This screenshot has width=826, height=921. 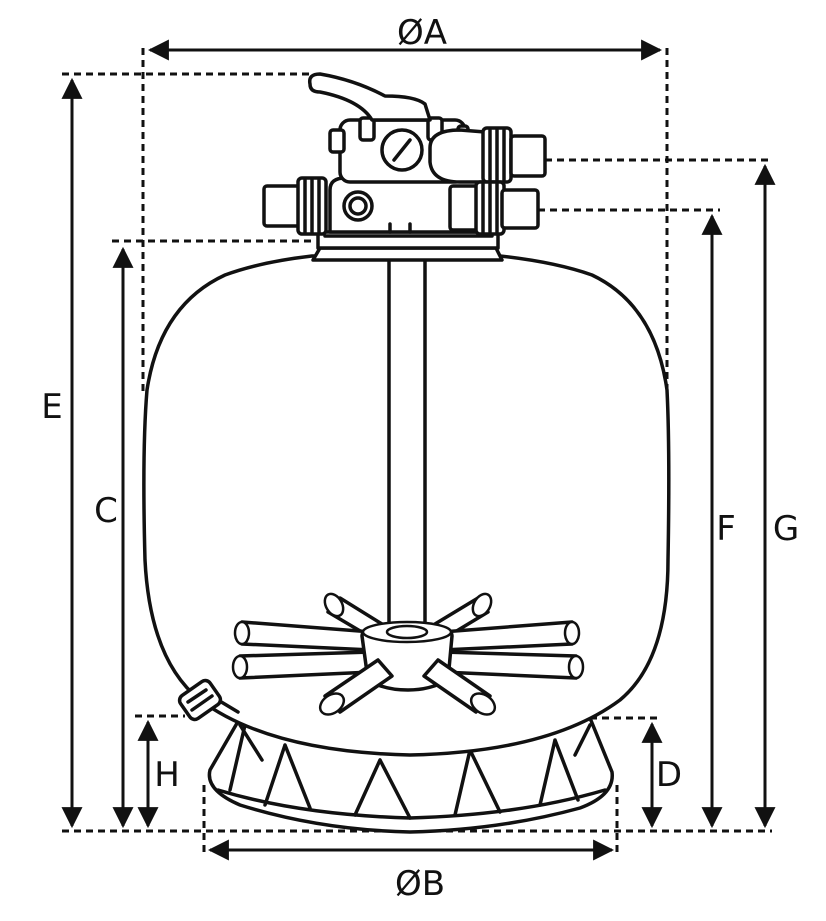 What do you see at coordinates (407, 246) in the screenshot?
I see `tank-collar` at bounding box center [407, 246].